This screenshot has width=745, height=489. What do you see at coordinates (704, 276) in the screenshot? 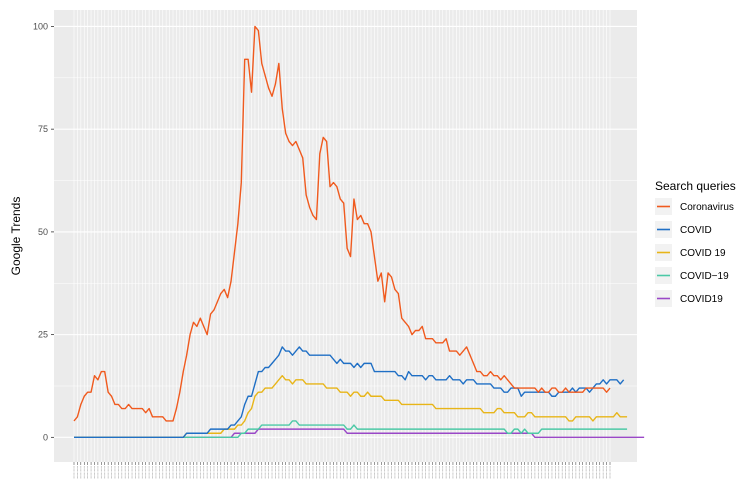
I see `legend-label: COVID−19` at bounding box center [704, 276].